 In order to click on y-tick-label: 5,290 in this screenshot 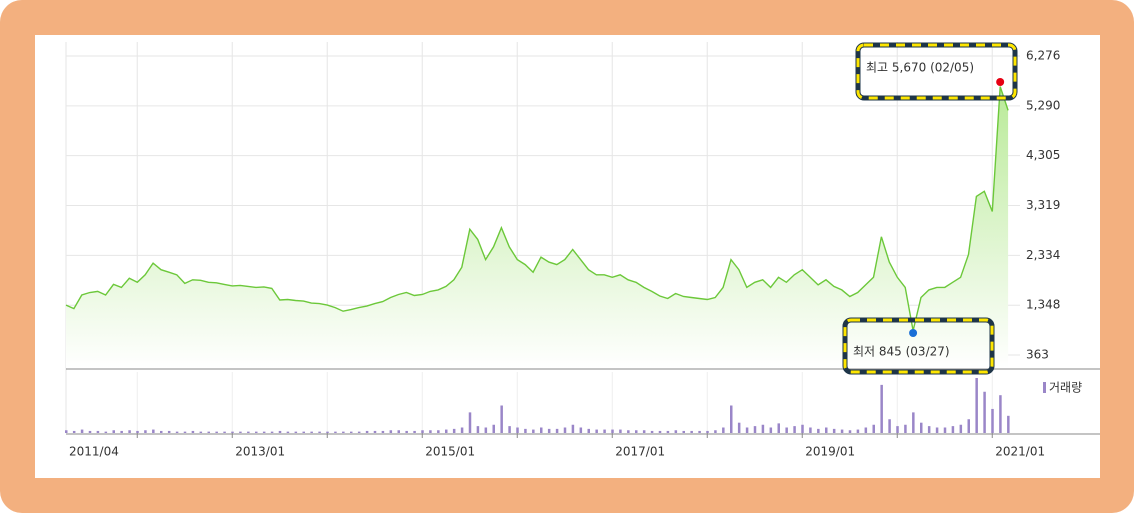, I will do `click(1043, 105)`.